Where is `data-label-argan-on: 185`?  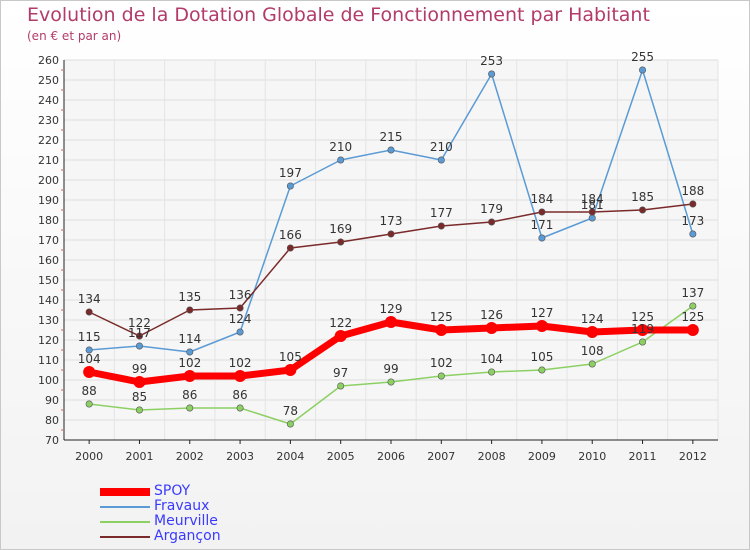
data-label-argan-on: 185 is located at coordinates (642, 197).